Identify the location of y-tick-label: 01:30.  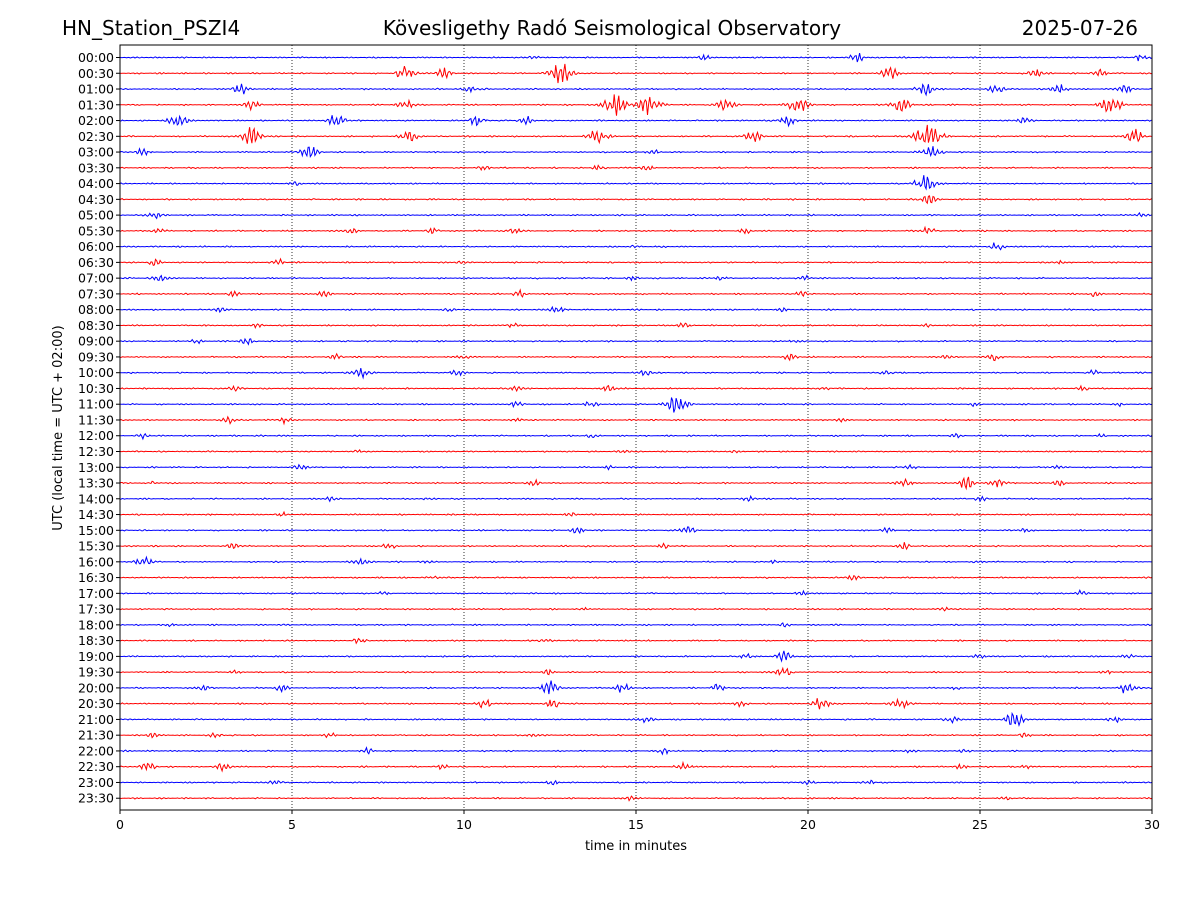
(96, 104).